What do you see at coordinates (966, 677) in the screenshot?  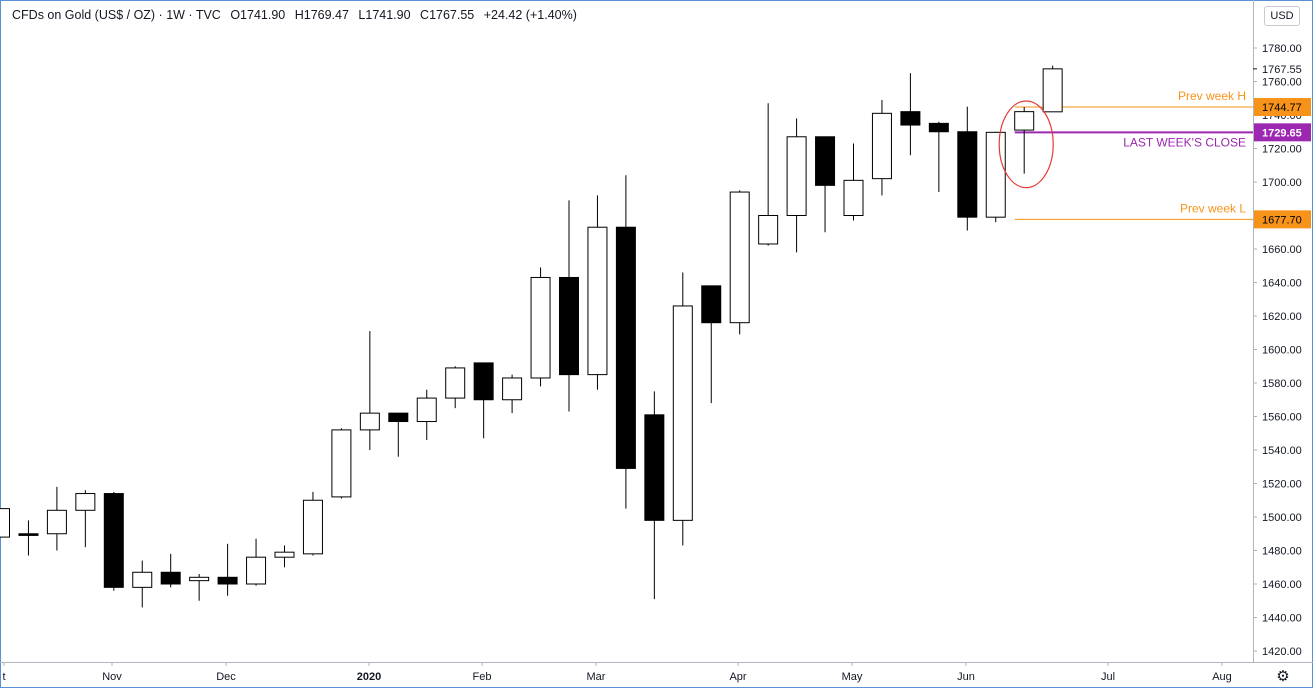 I see `x-tick-label: Jun` at bounding box center [966, 677].